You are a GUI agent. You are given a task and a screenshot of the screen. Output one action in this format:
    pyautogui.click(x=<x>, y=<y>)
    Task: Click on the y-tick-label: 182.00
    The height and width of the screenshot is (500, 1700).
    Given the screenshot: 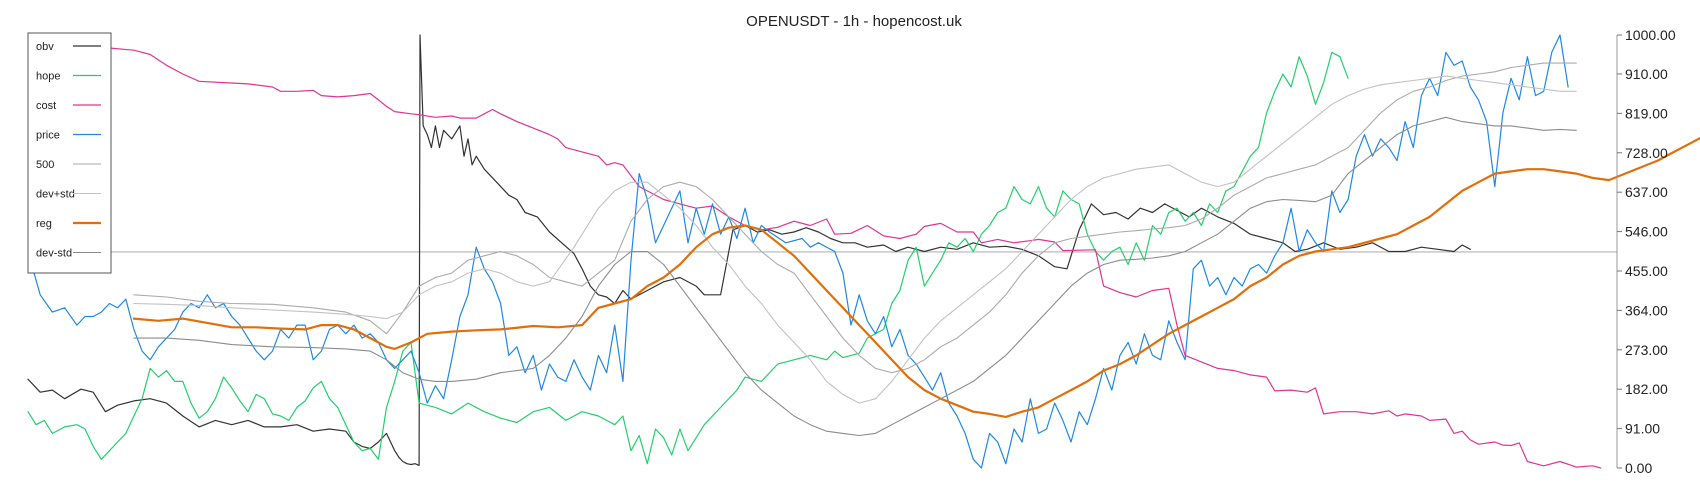 What is the action you would take?
    pyautogui.click(x=1646, y=389)
    